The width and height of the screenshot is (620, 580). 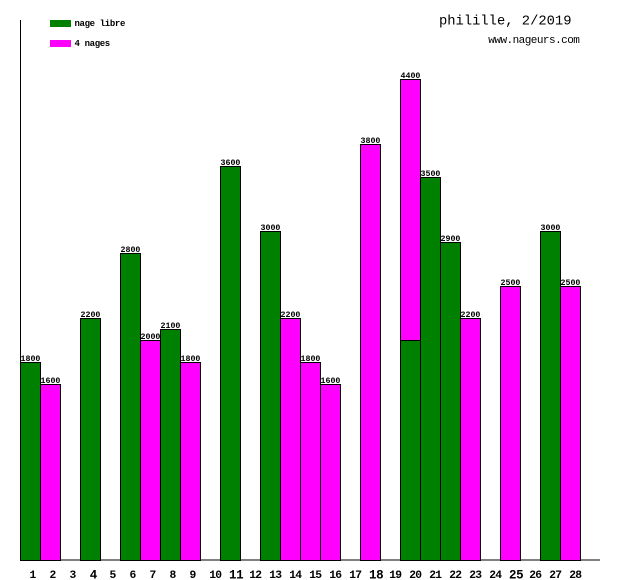 What do you see at coordinates (451, 239) in the screenshot?
I see `svg-text: 2900` at bounding box center [451, 239].